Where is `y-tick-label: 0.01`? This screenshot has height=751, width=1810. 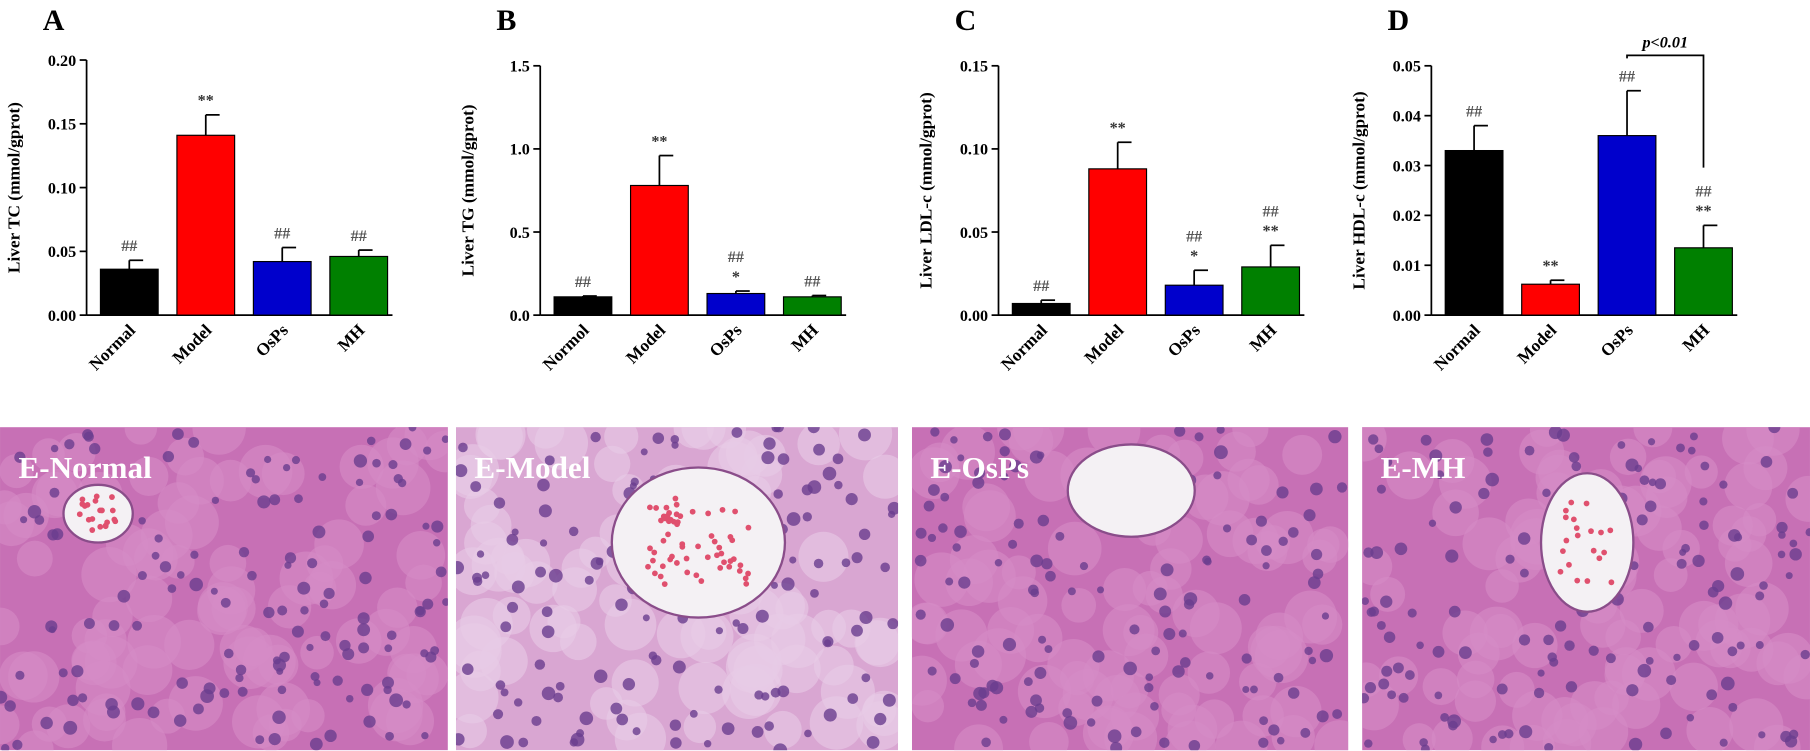 y-tick-label: 0.01 is located at coordinates (1407, 266).